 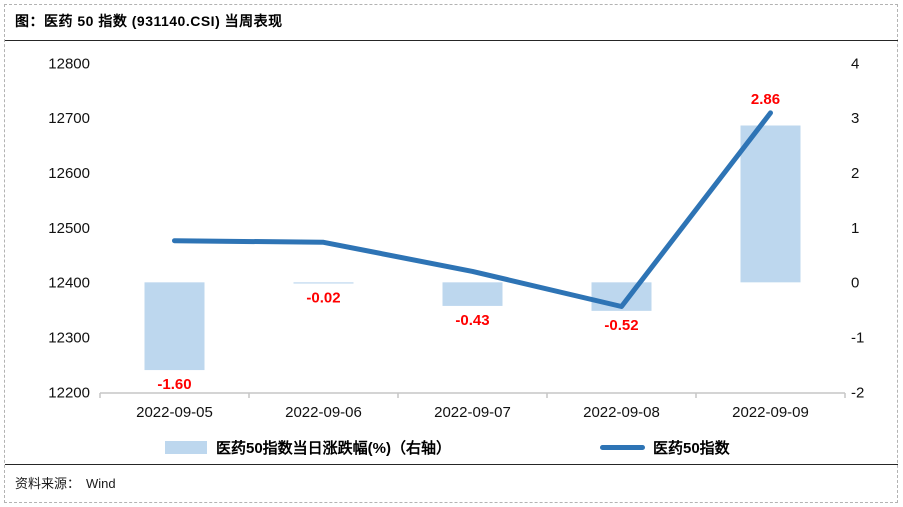 I want to click on left-axis-tick-label: 12400, so click(x=69, y=283).